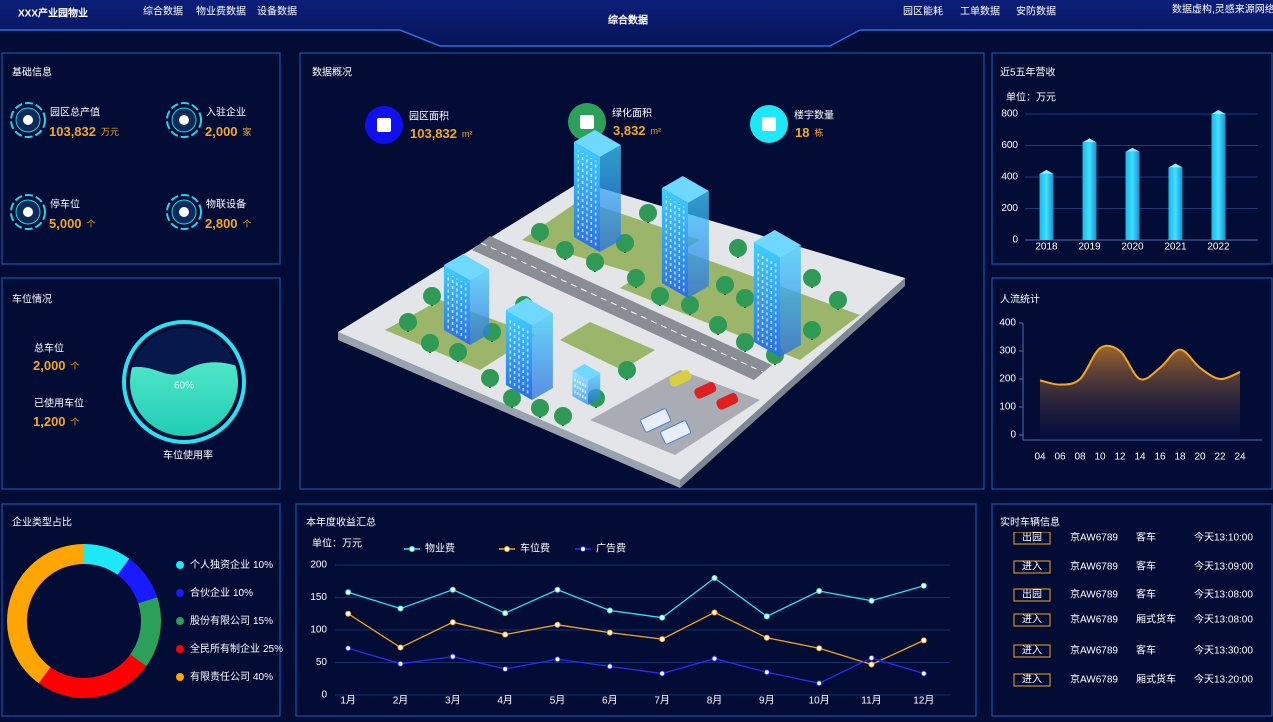 Image resolution: width=1273 pixels, height=722 pixels. I want to click on gauge-caption: 车位使用率, so click(188, 455).